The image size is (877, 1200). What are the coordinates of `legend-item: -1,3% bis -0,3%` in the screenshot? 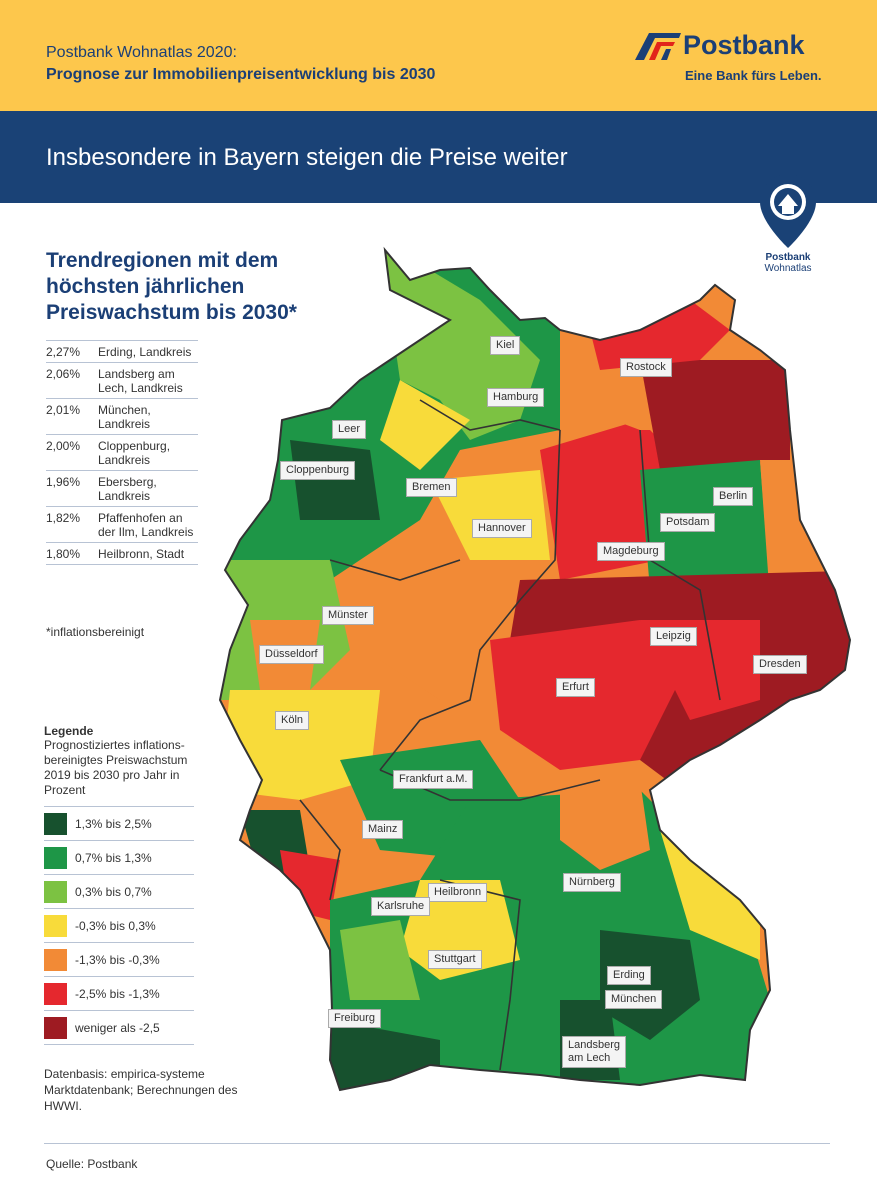 It's located at (119, 960).